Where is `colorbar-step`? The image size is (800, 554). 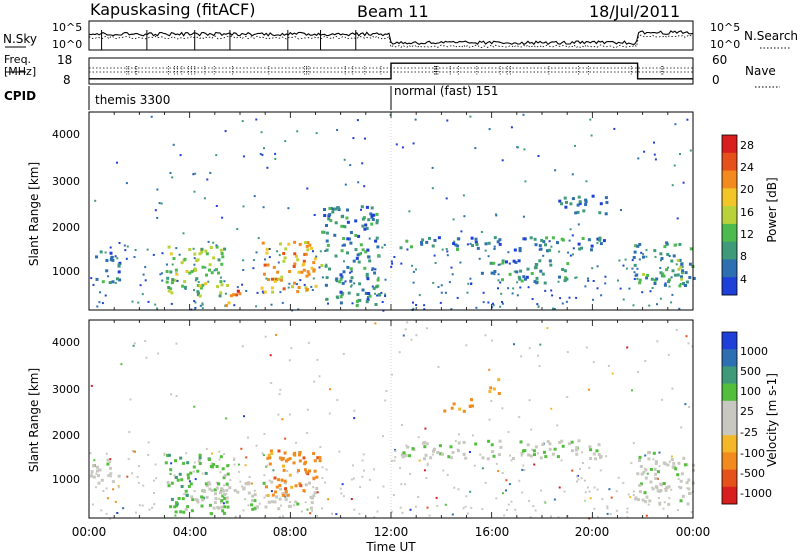 colorbar-step is located at coordinates (729, 358).